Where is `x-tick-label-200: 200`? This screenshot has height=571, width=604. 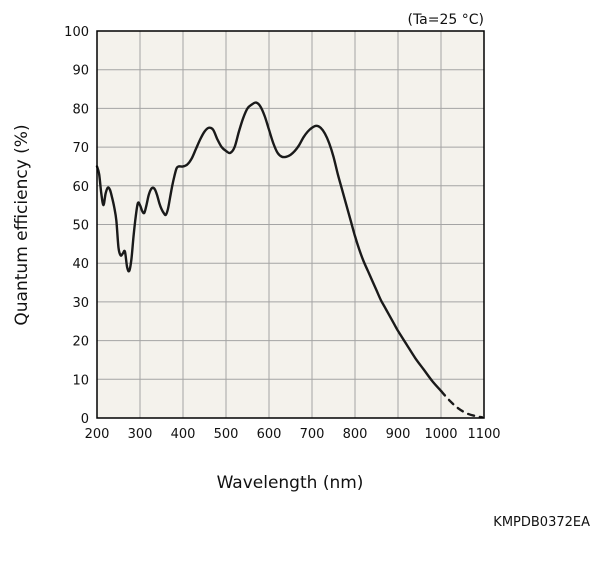 x-tick-label-200: 200 is located at coordinates (97, 434).